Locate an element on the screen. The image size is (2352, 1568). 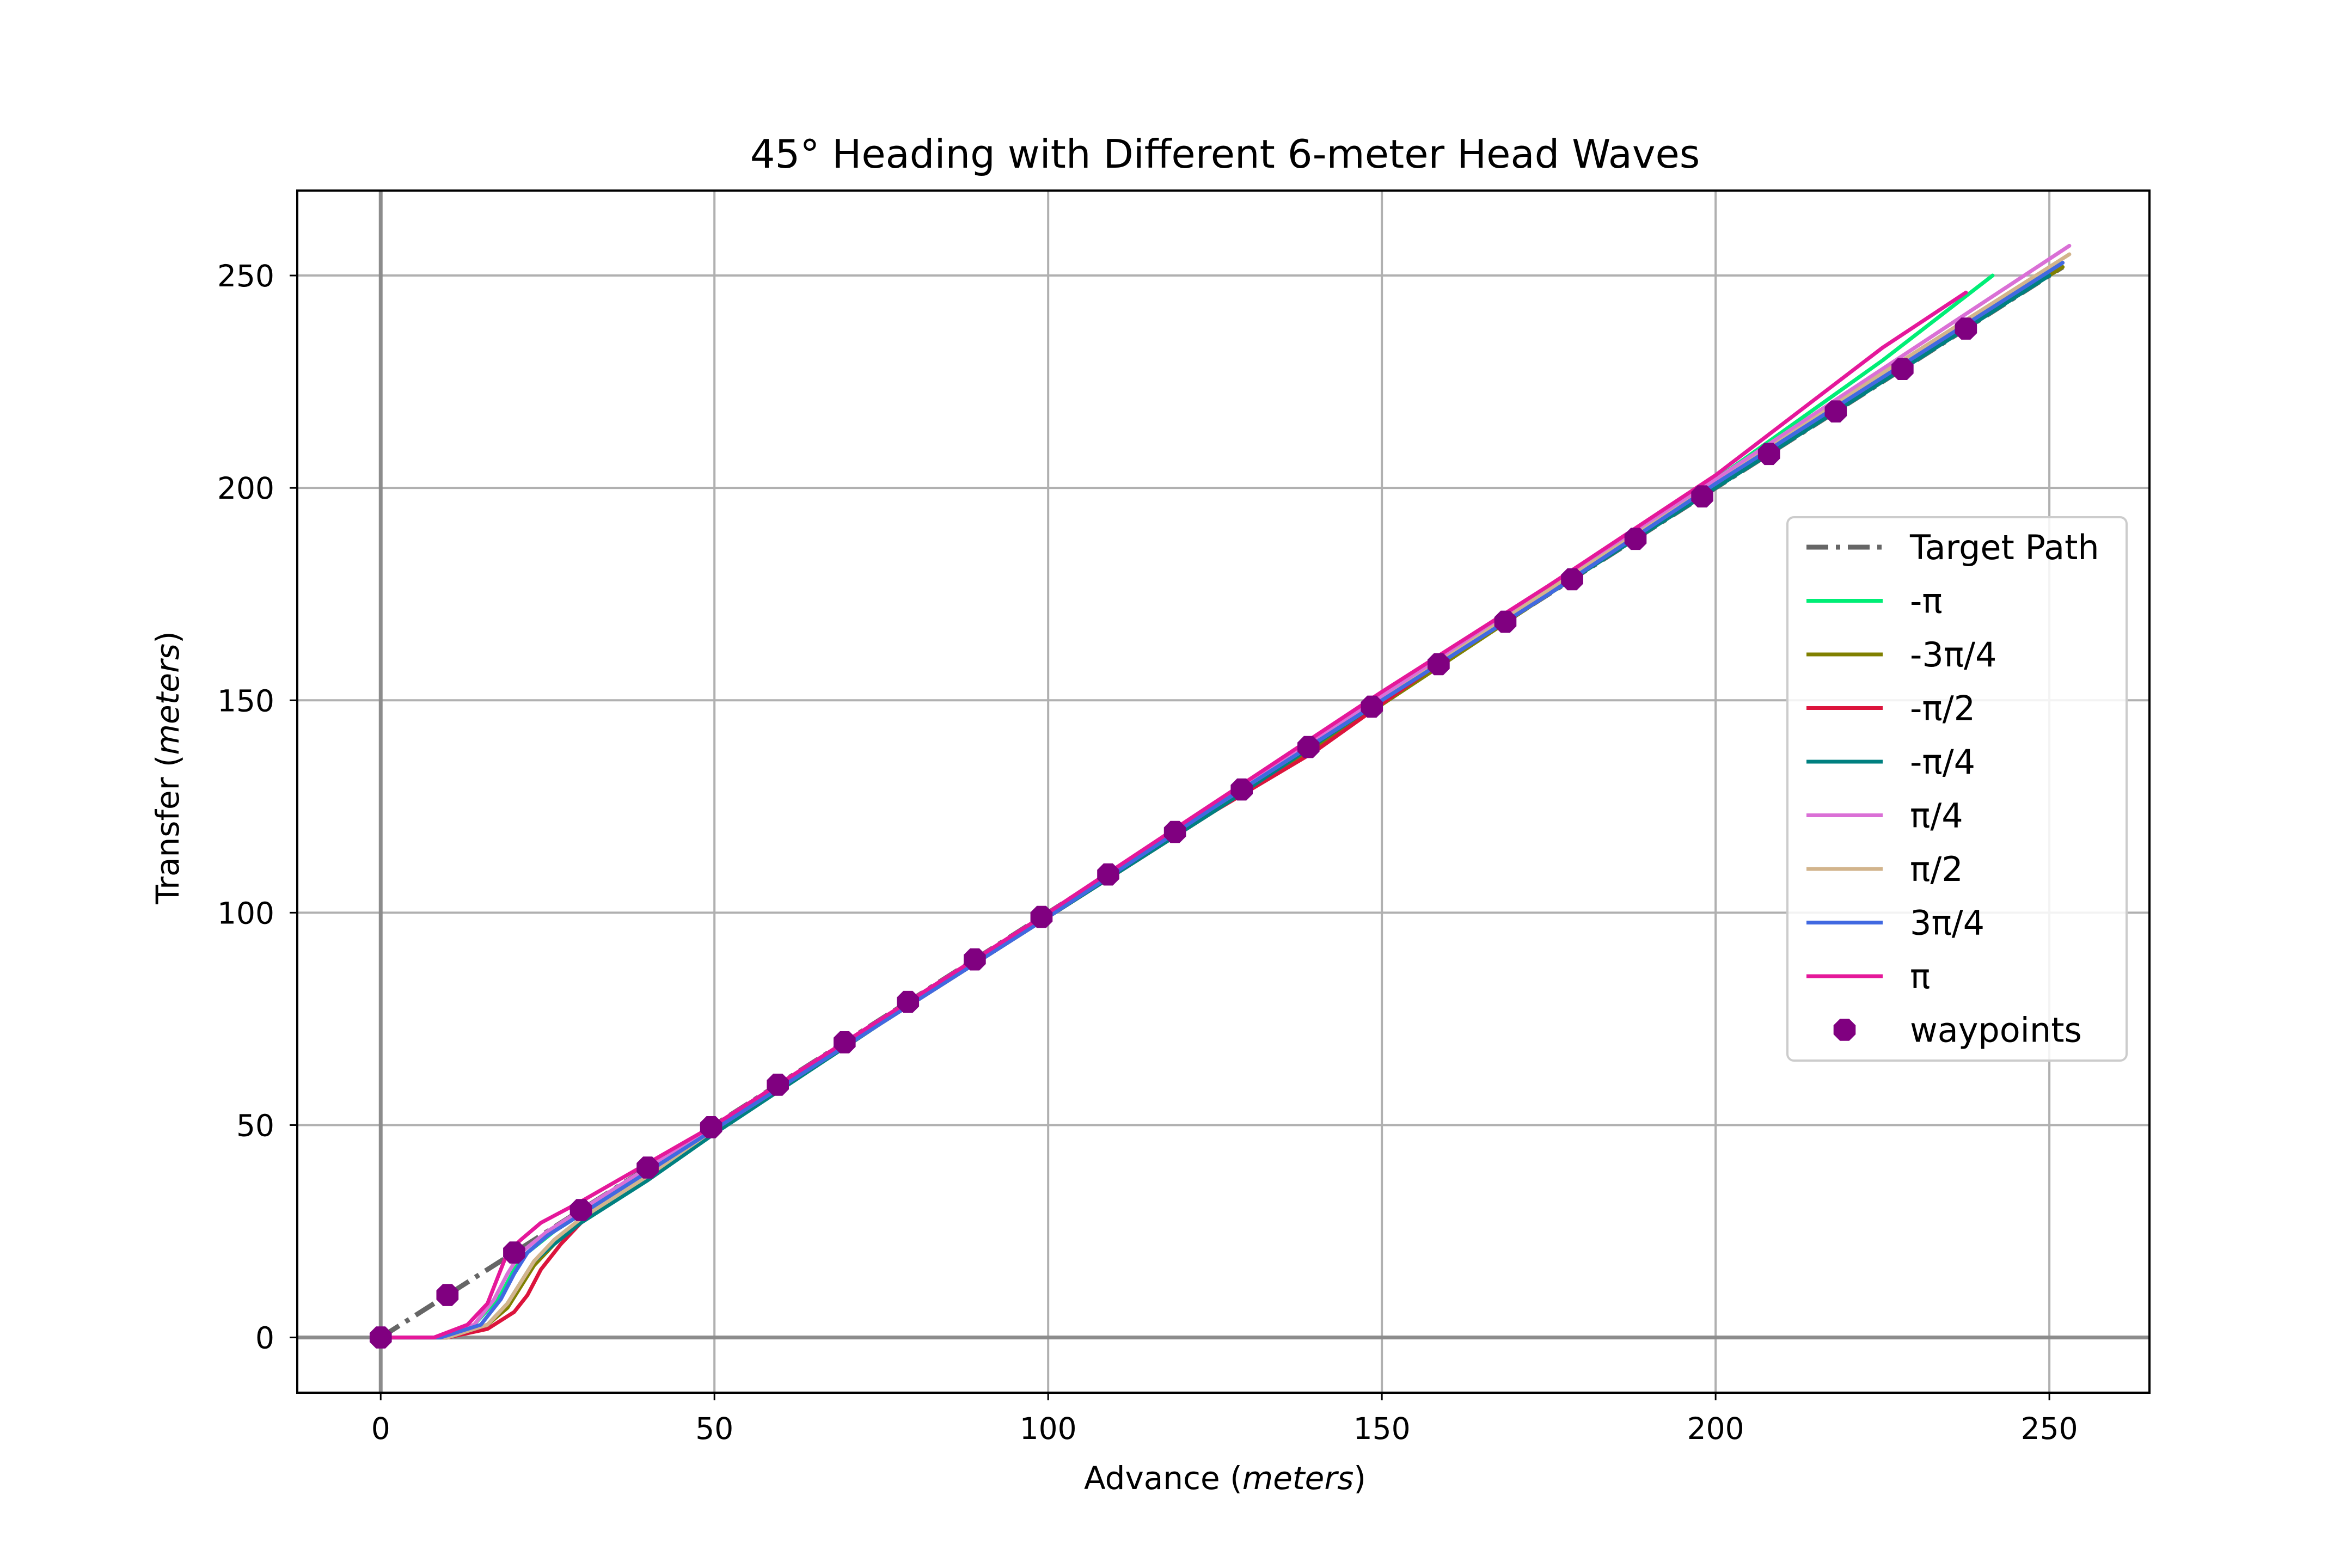
x-axis-unit: meters is located at coordinates (1298, 1478).